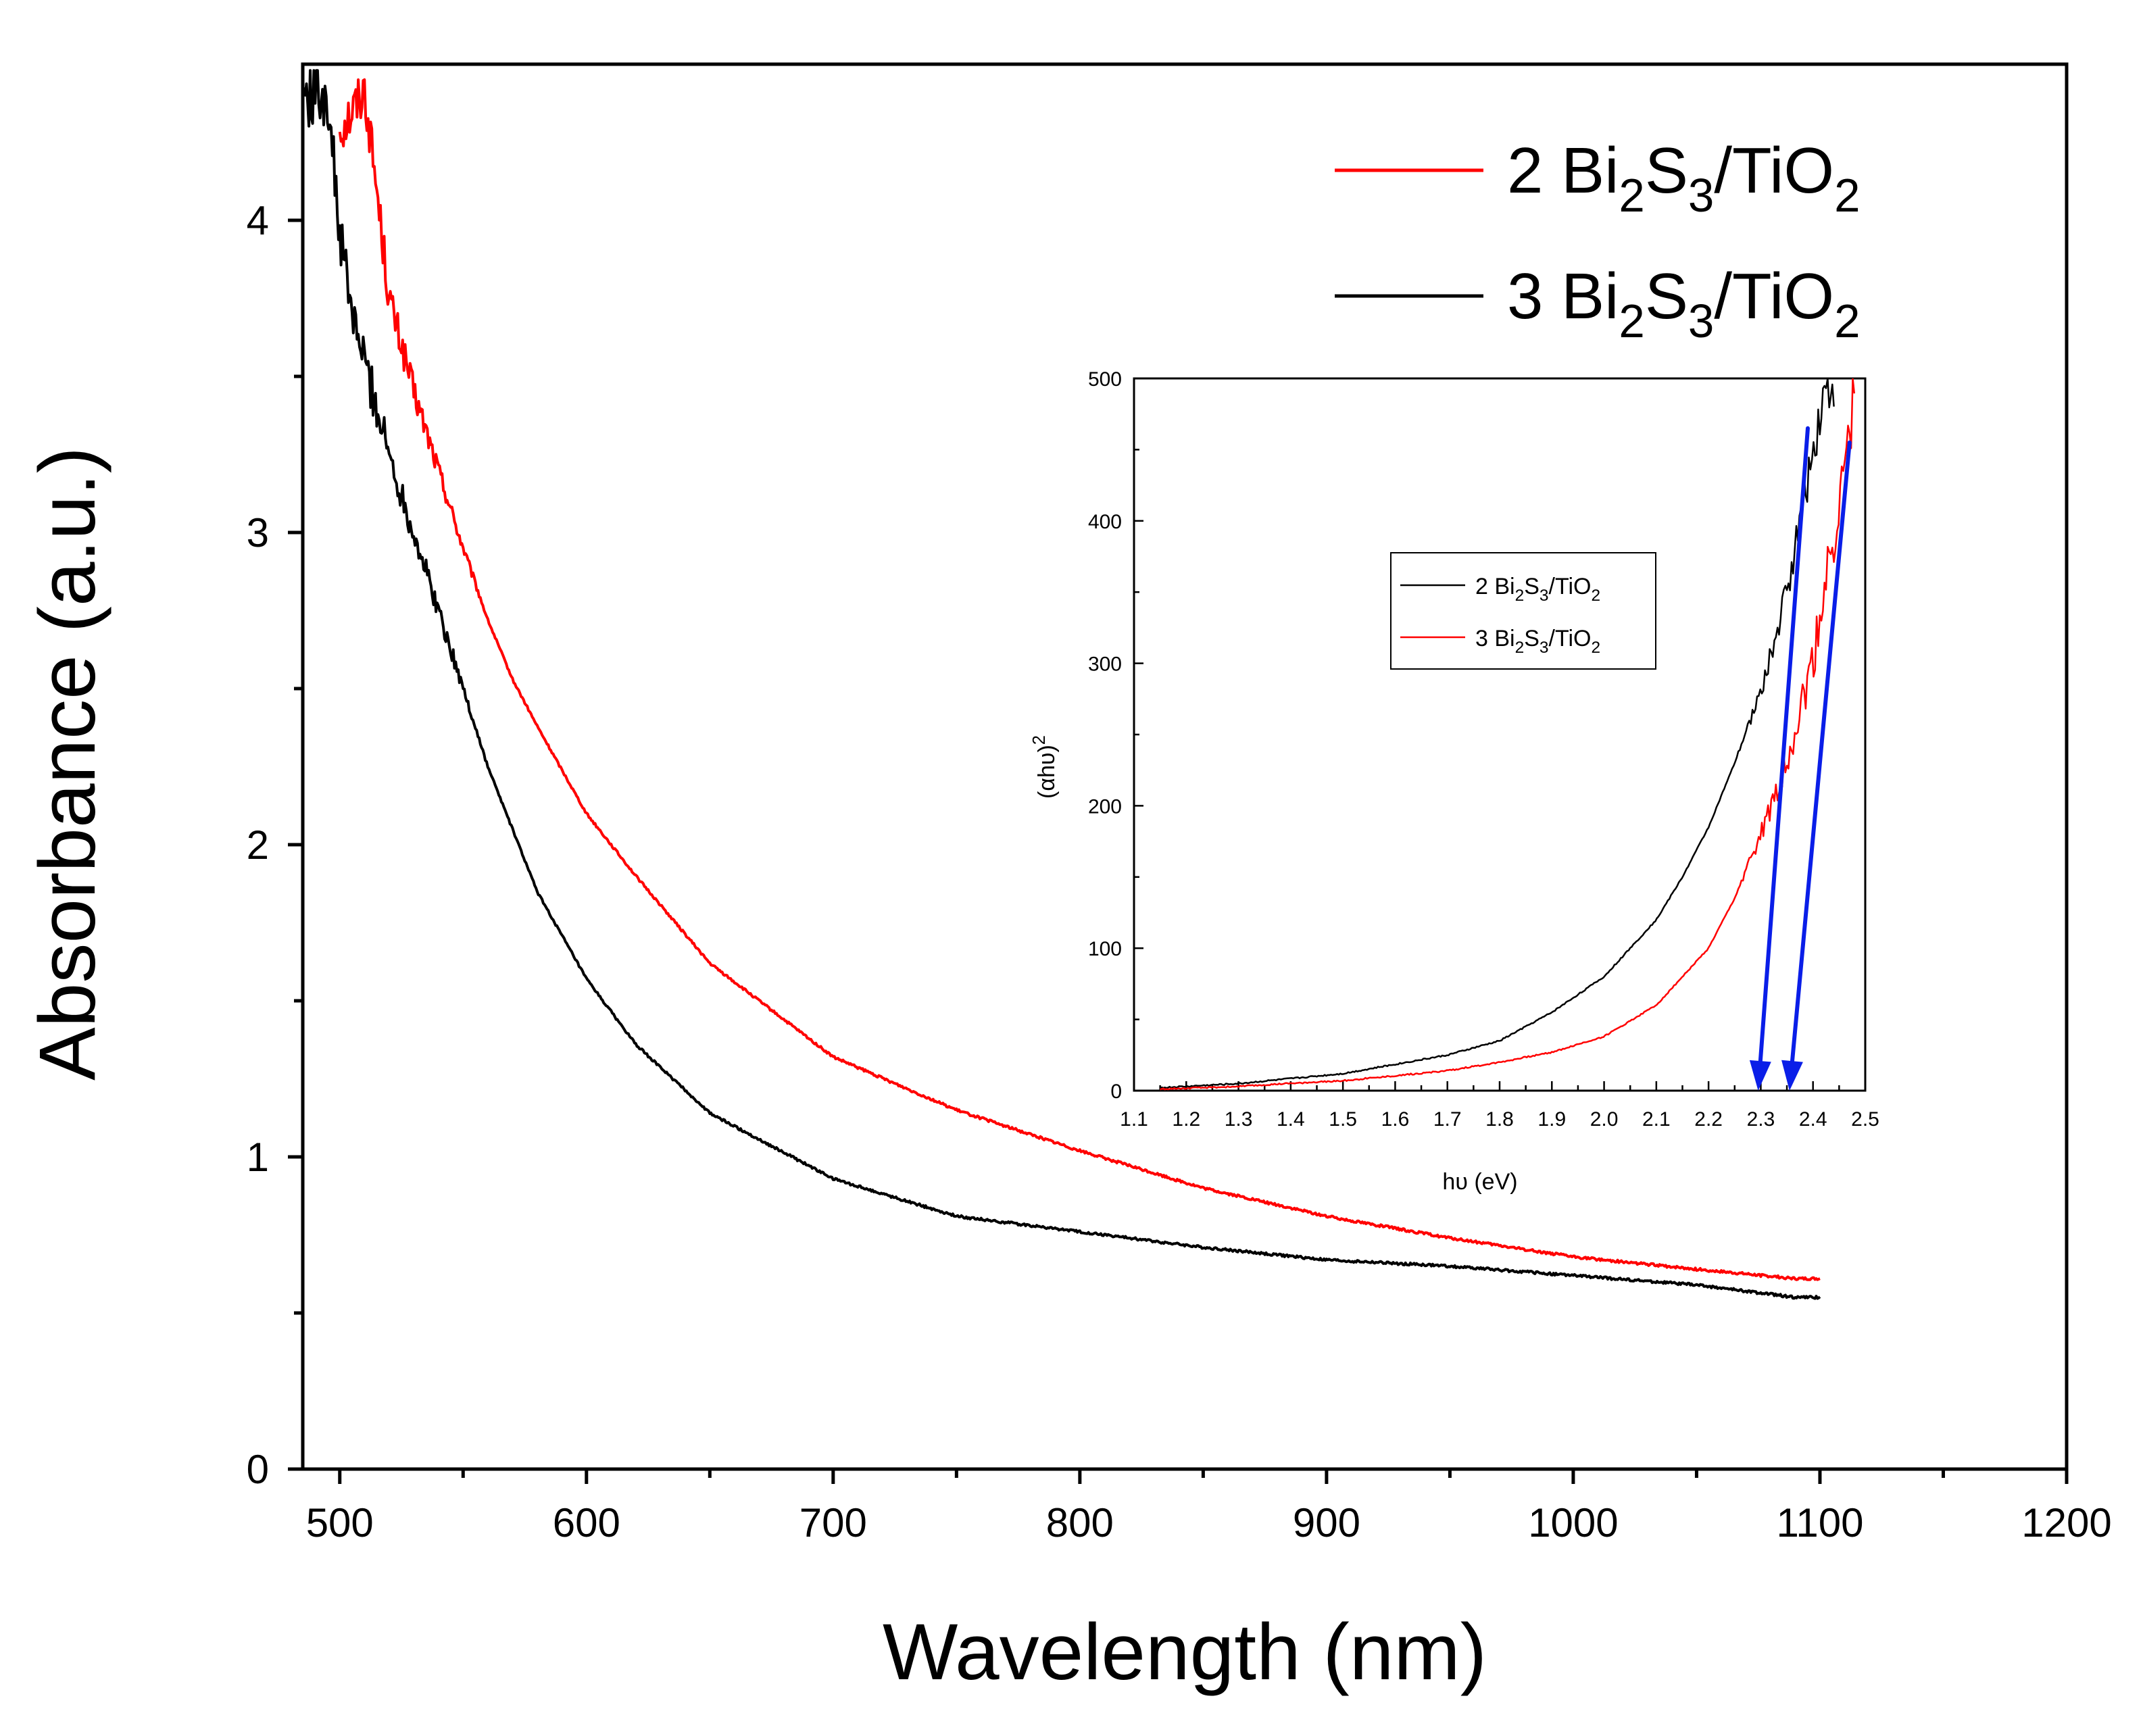 The image size is (2143, 1736). Describe the element at coordinates (2066, 1522) in the screenshot. I see `x-tick-label: 1200` at that location.